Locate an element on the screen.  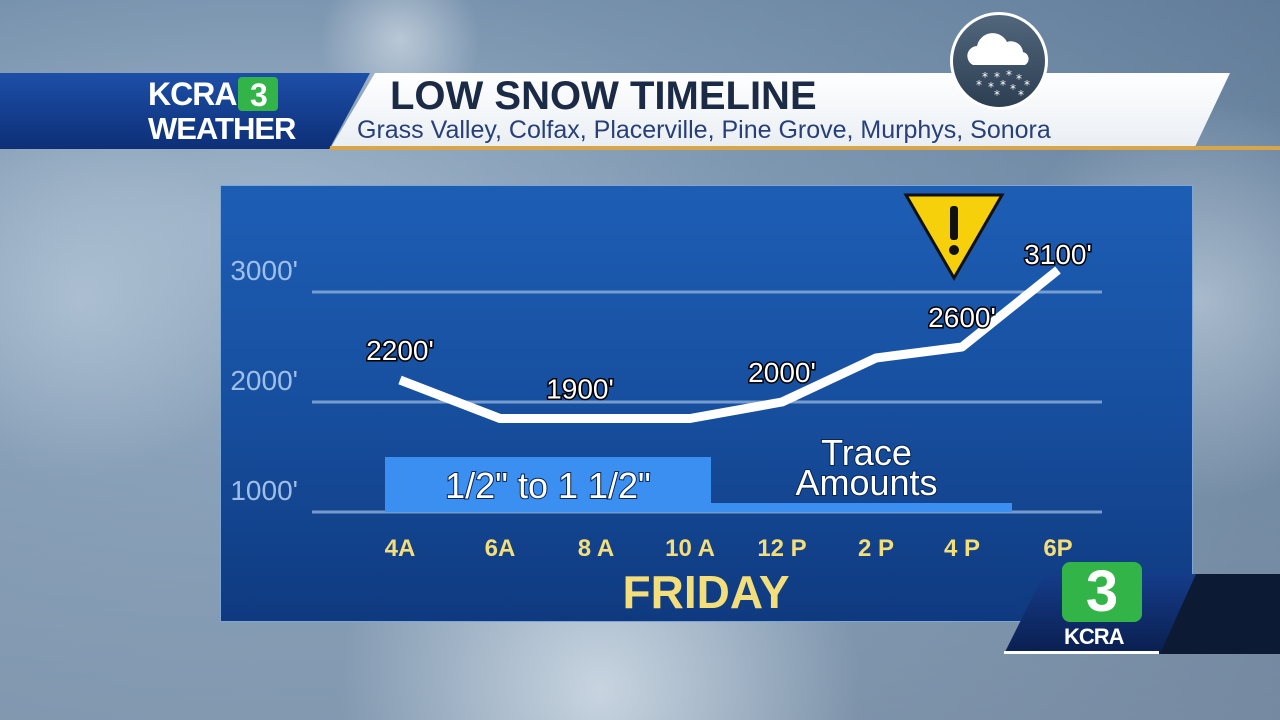
band-label-heavy: 1/2" to 1 1/2" is located at coordinates (548, 485).